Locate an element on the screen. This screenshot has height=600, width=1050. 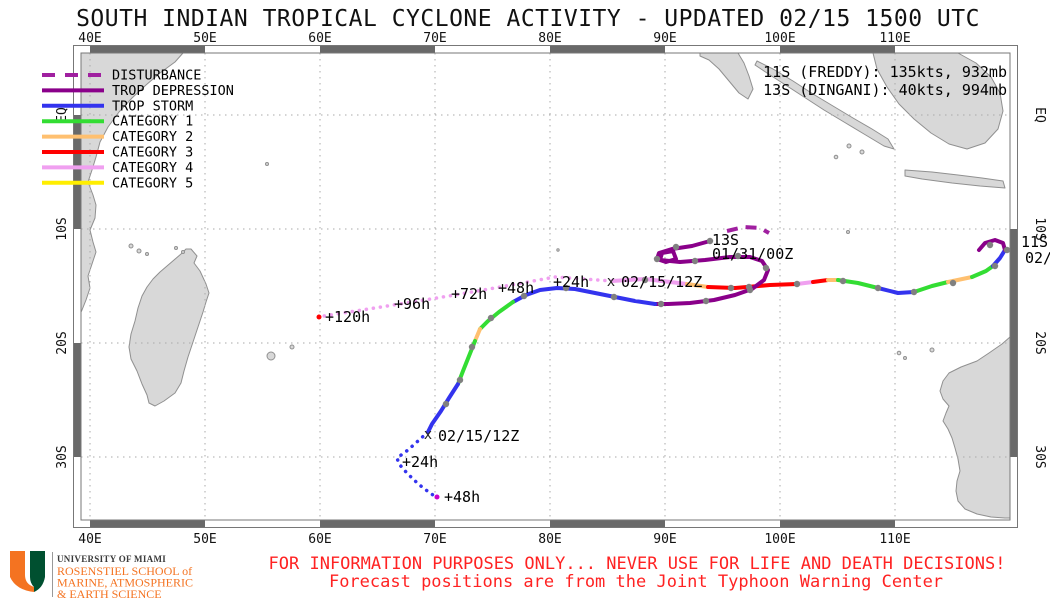
lat-label-left-20S: 20S is located at coordinates (62, 342).